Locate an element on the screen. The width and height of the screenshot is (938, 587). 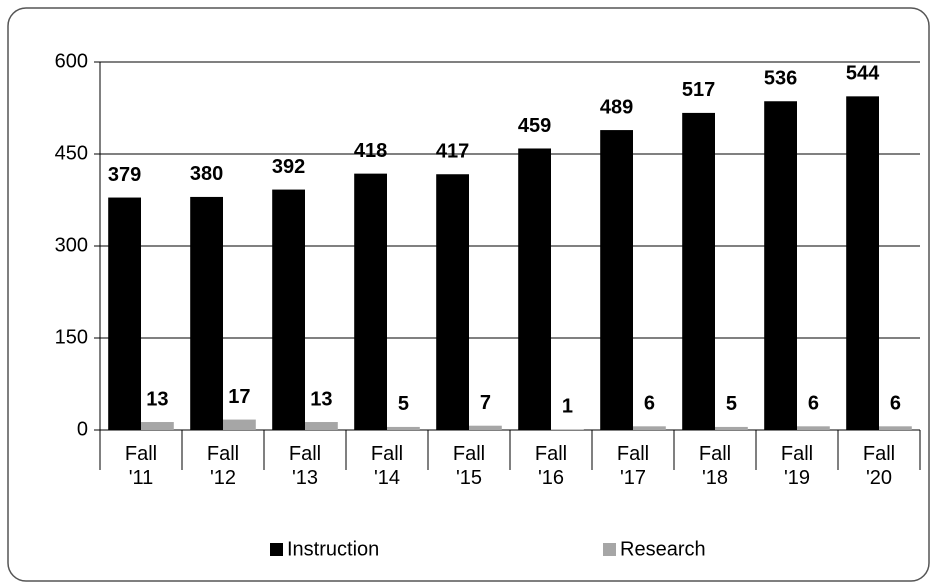
data-label: 517 is located at coordinates (698, 90).